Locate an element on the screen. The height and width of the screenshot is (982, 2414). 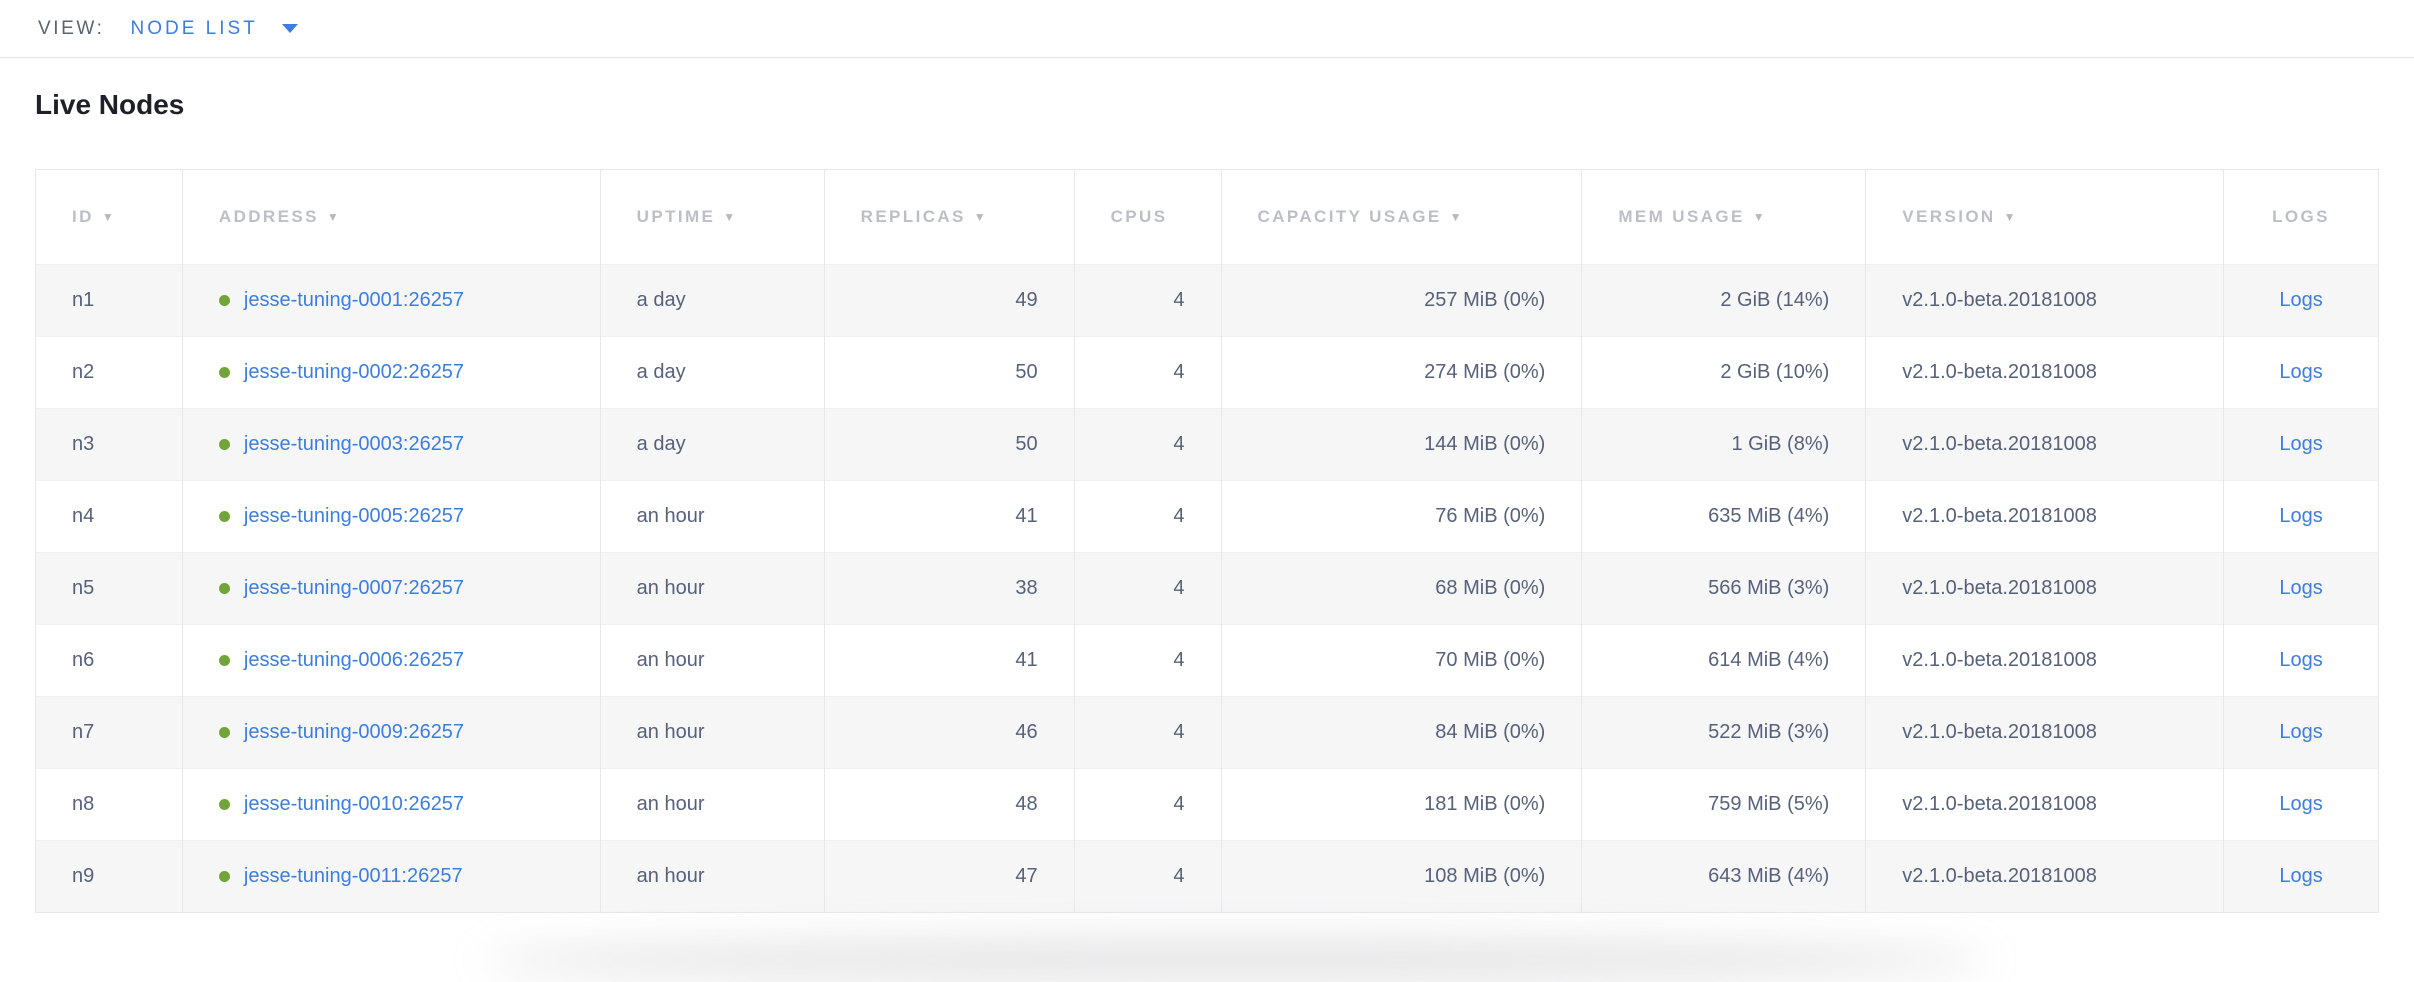
cell-id: n6 is located at coordinates (109, 660).